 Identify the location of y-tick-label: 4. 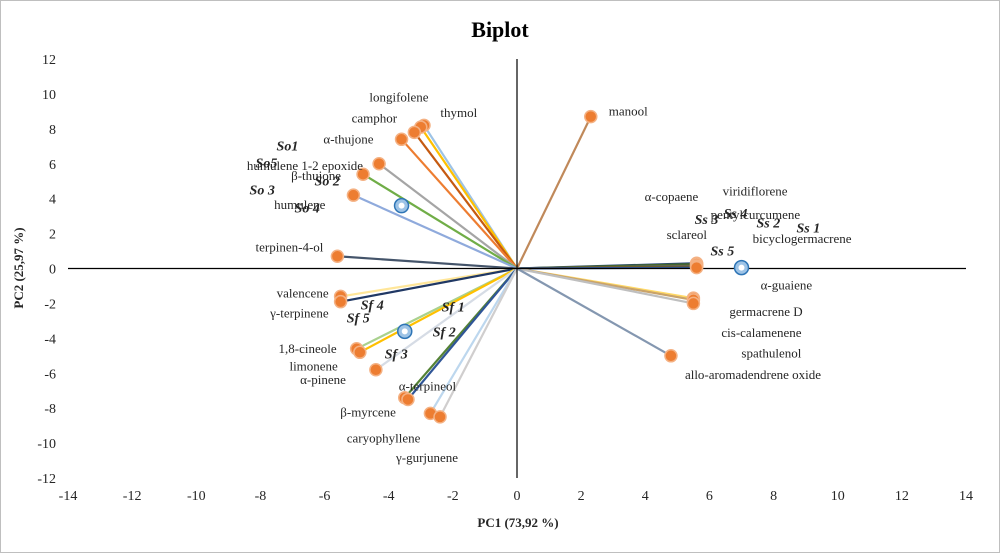
(52, 200).